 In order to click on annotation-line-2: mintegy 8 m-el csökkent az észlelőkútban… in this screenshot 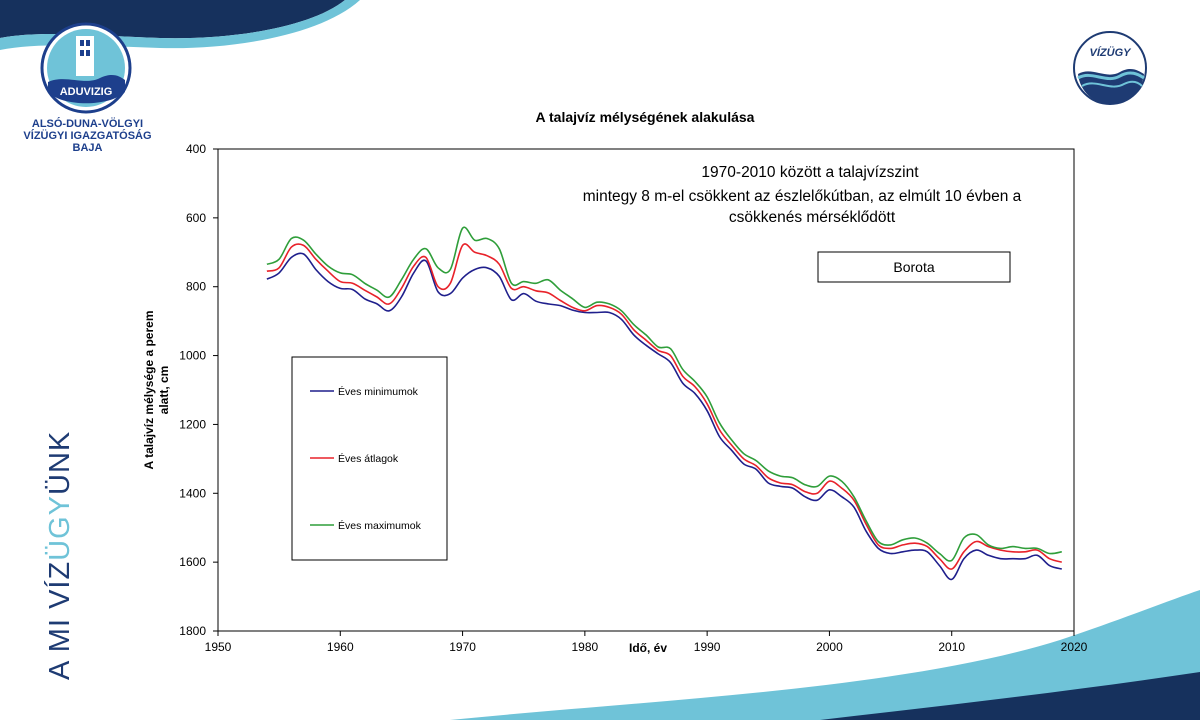, I will do `click(802, 196)`.